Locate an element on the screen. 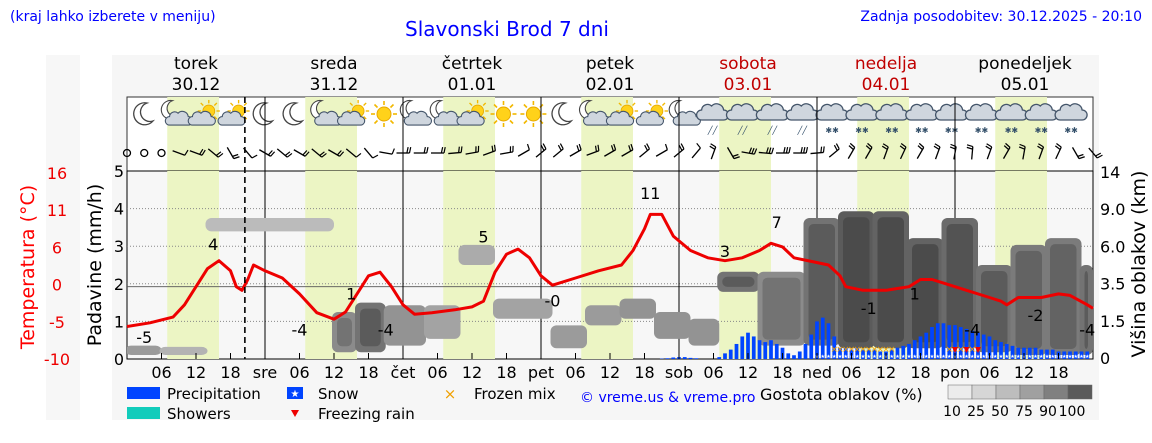 The height and width of the screenshot is (443, 1152). day-date: 30.12 is located at coordinates (196, 85).